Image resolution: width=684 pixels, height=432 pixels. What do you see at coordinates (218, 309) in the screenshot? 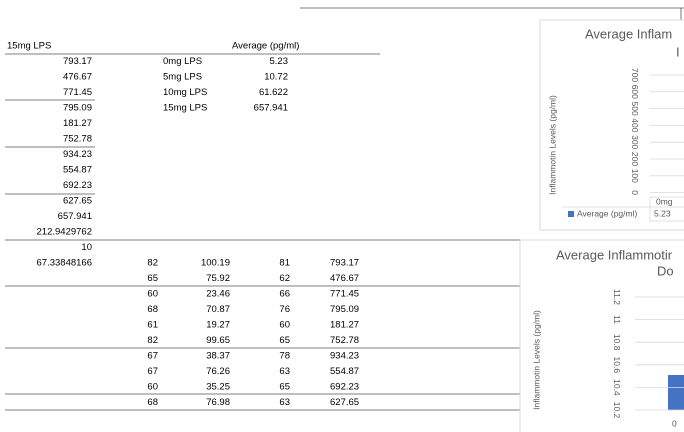
I see `cell: 70.87` at bounding box center [218, 309].